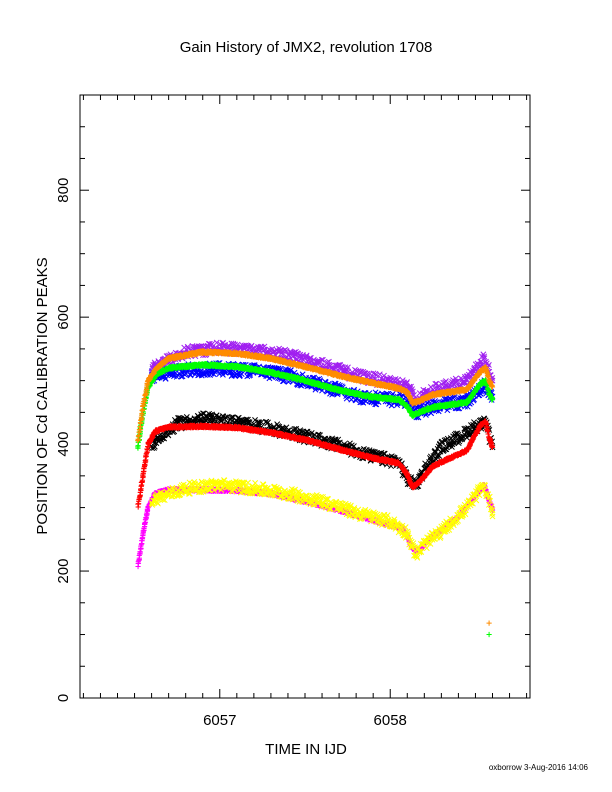 The width and height of the screenshot is (612, 792). Describe the element at coordinates (63, 571) in the screenshot. I see `y-tick-label: 200` at that location.